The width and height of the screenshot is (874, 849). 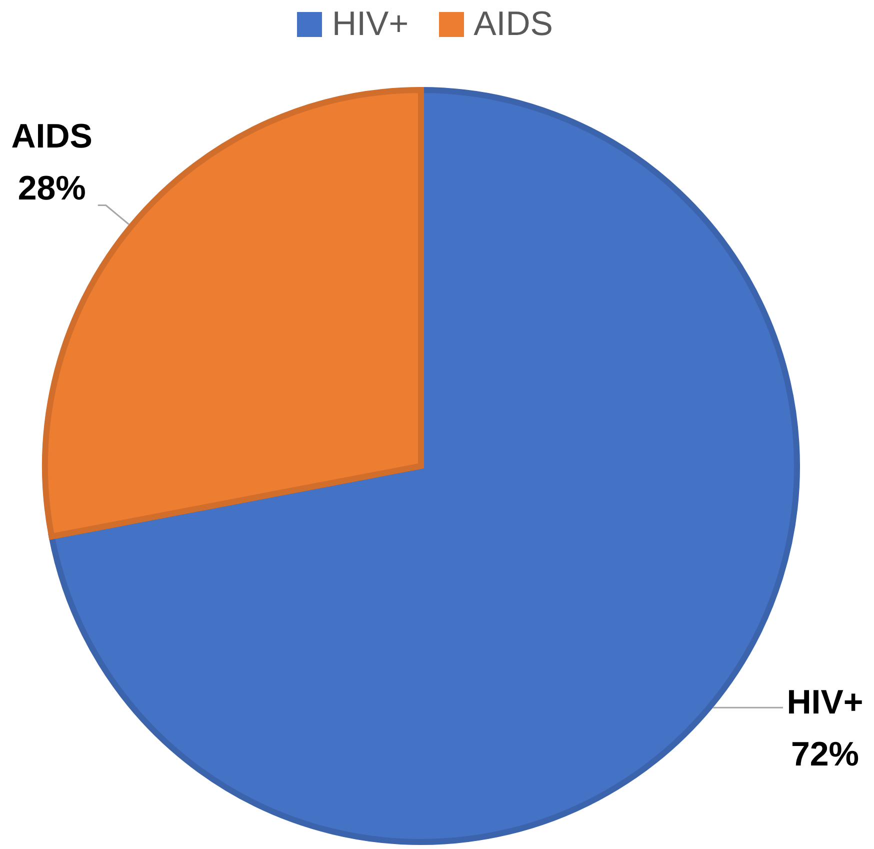 What do you see at coordinates (52, 188) in the screenshot?
I see `data-label: 28%` at bounding box center [52, 188].